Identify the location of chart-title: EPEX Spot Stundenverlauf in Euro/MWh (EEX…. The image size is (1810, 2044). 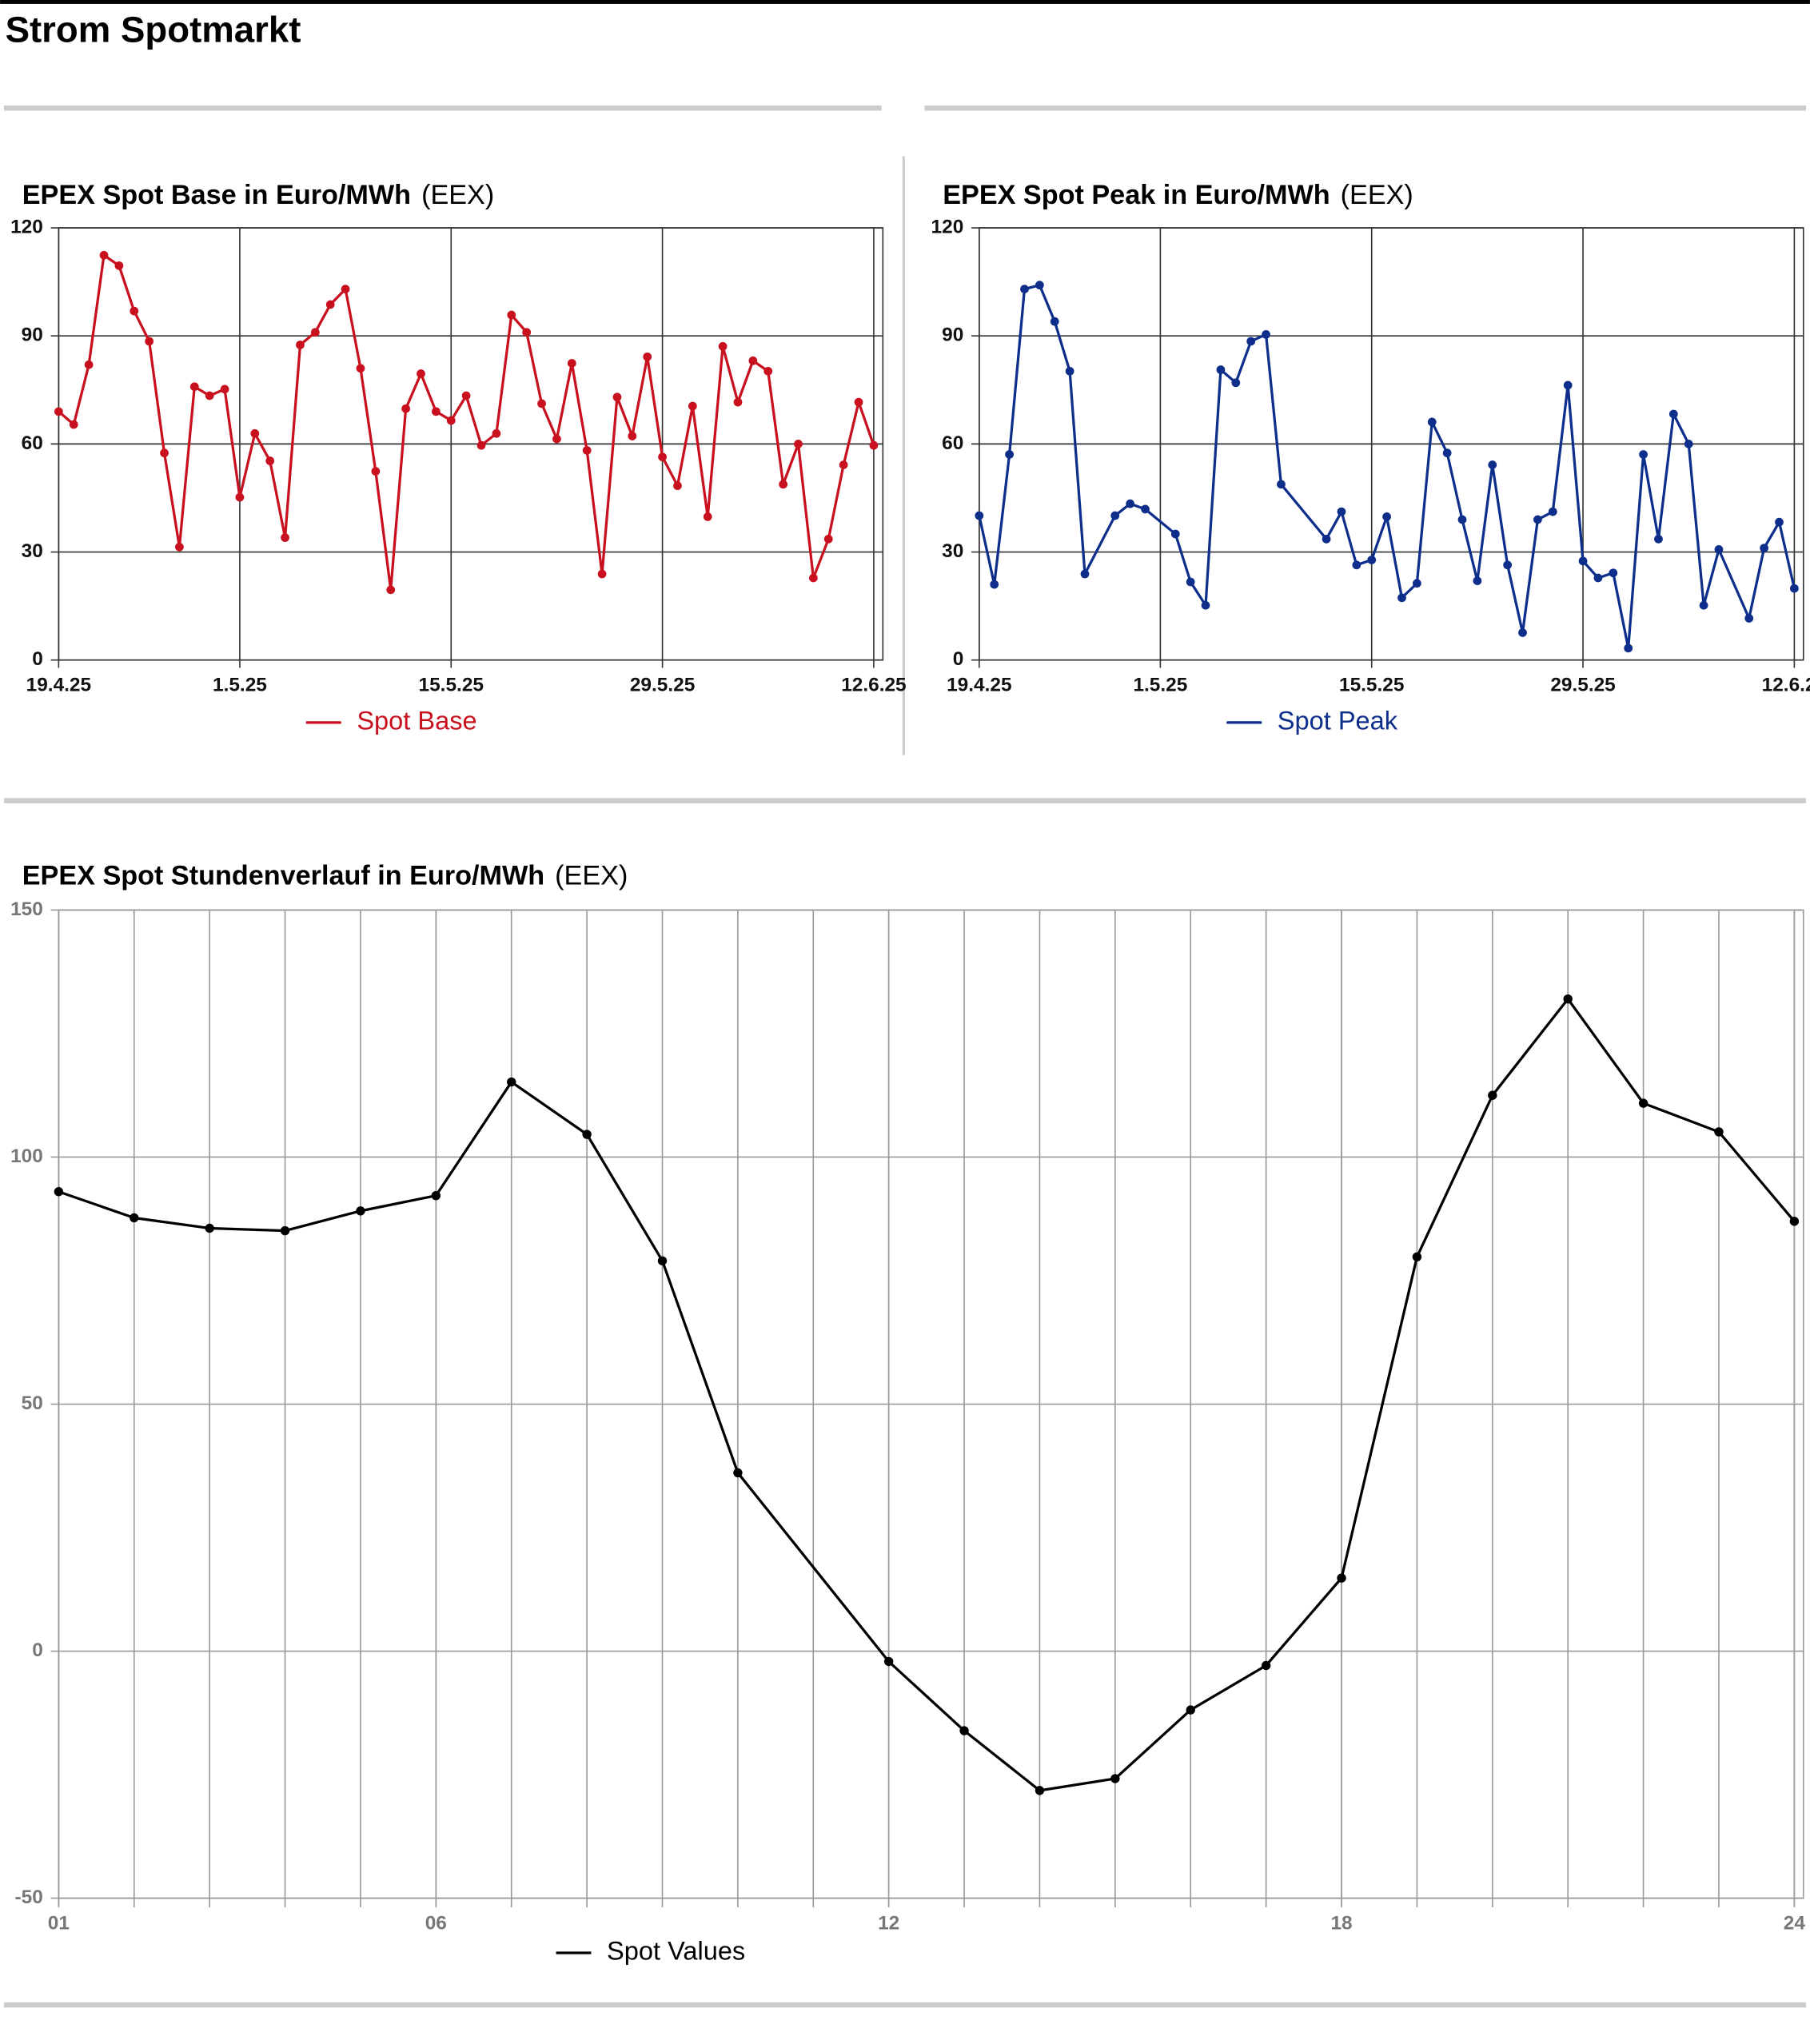
(325, 876).